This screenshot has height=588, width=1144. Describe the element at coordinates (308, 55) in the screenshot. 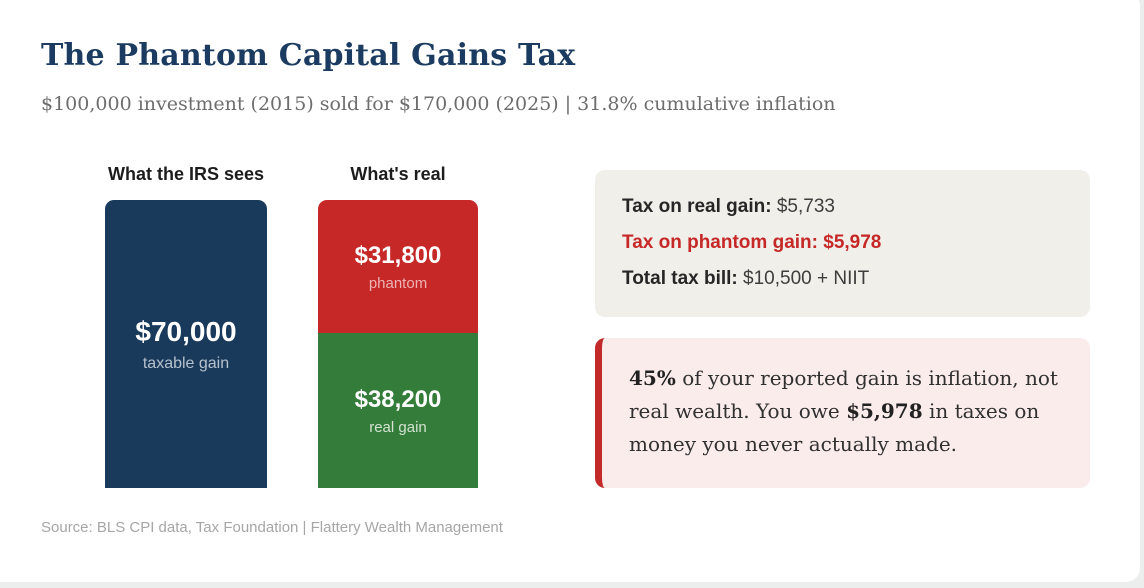

I see `page-title: The Phantom Capital Gains Tax` at that location.